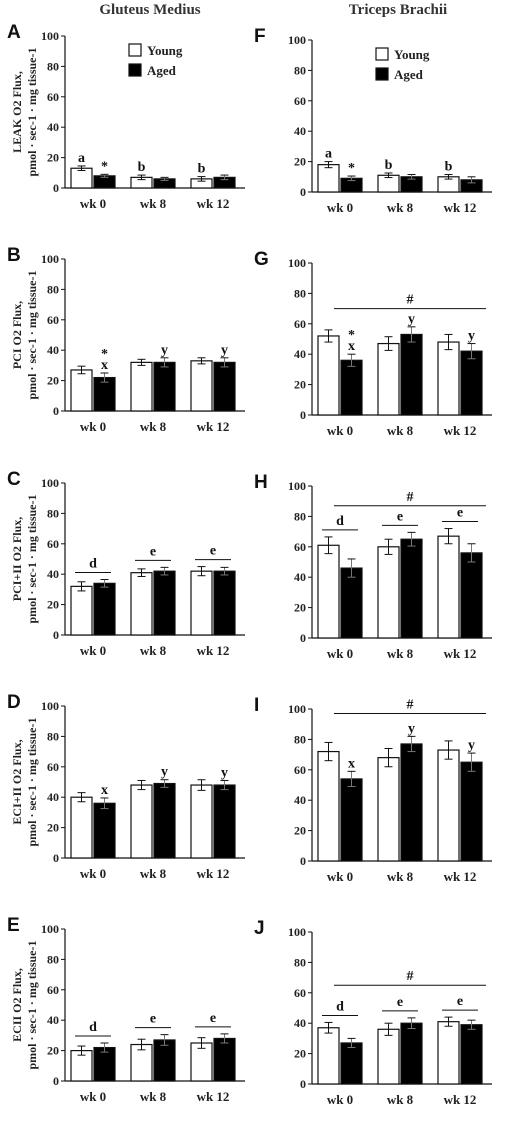 This screenshot has width=505, height=1121. I want to click on panel-label: A, so click(14, 32).